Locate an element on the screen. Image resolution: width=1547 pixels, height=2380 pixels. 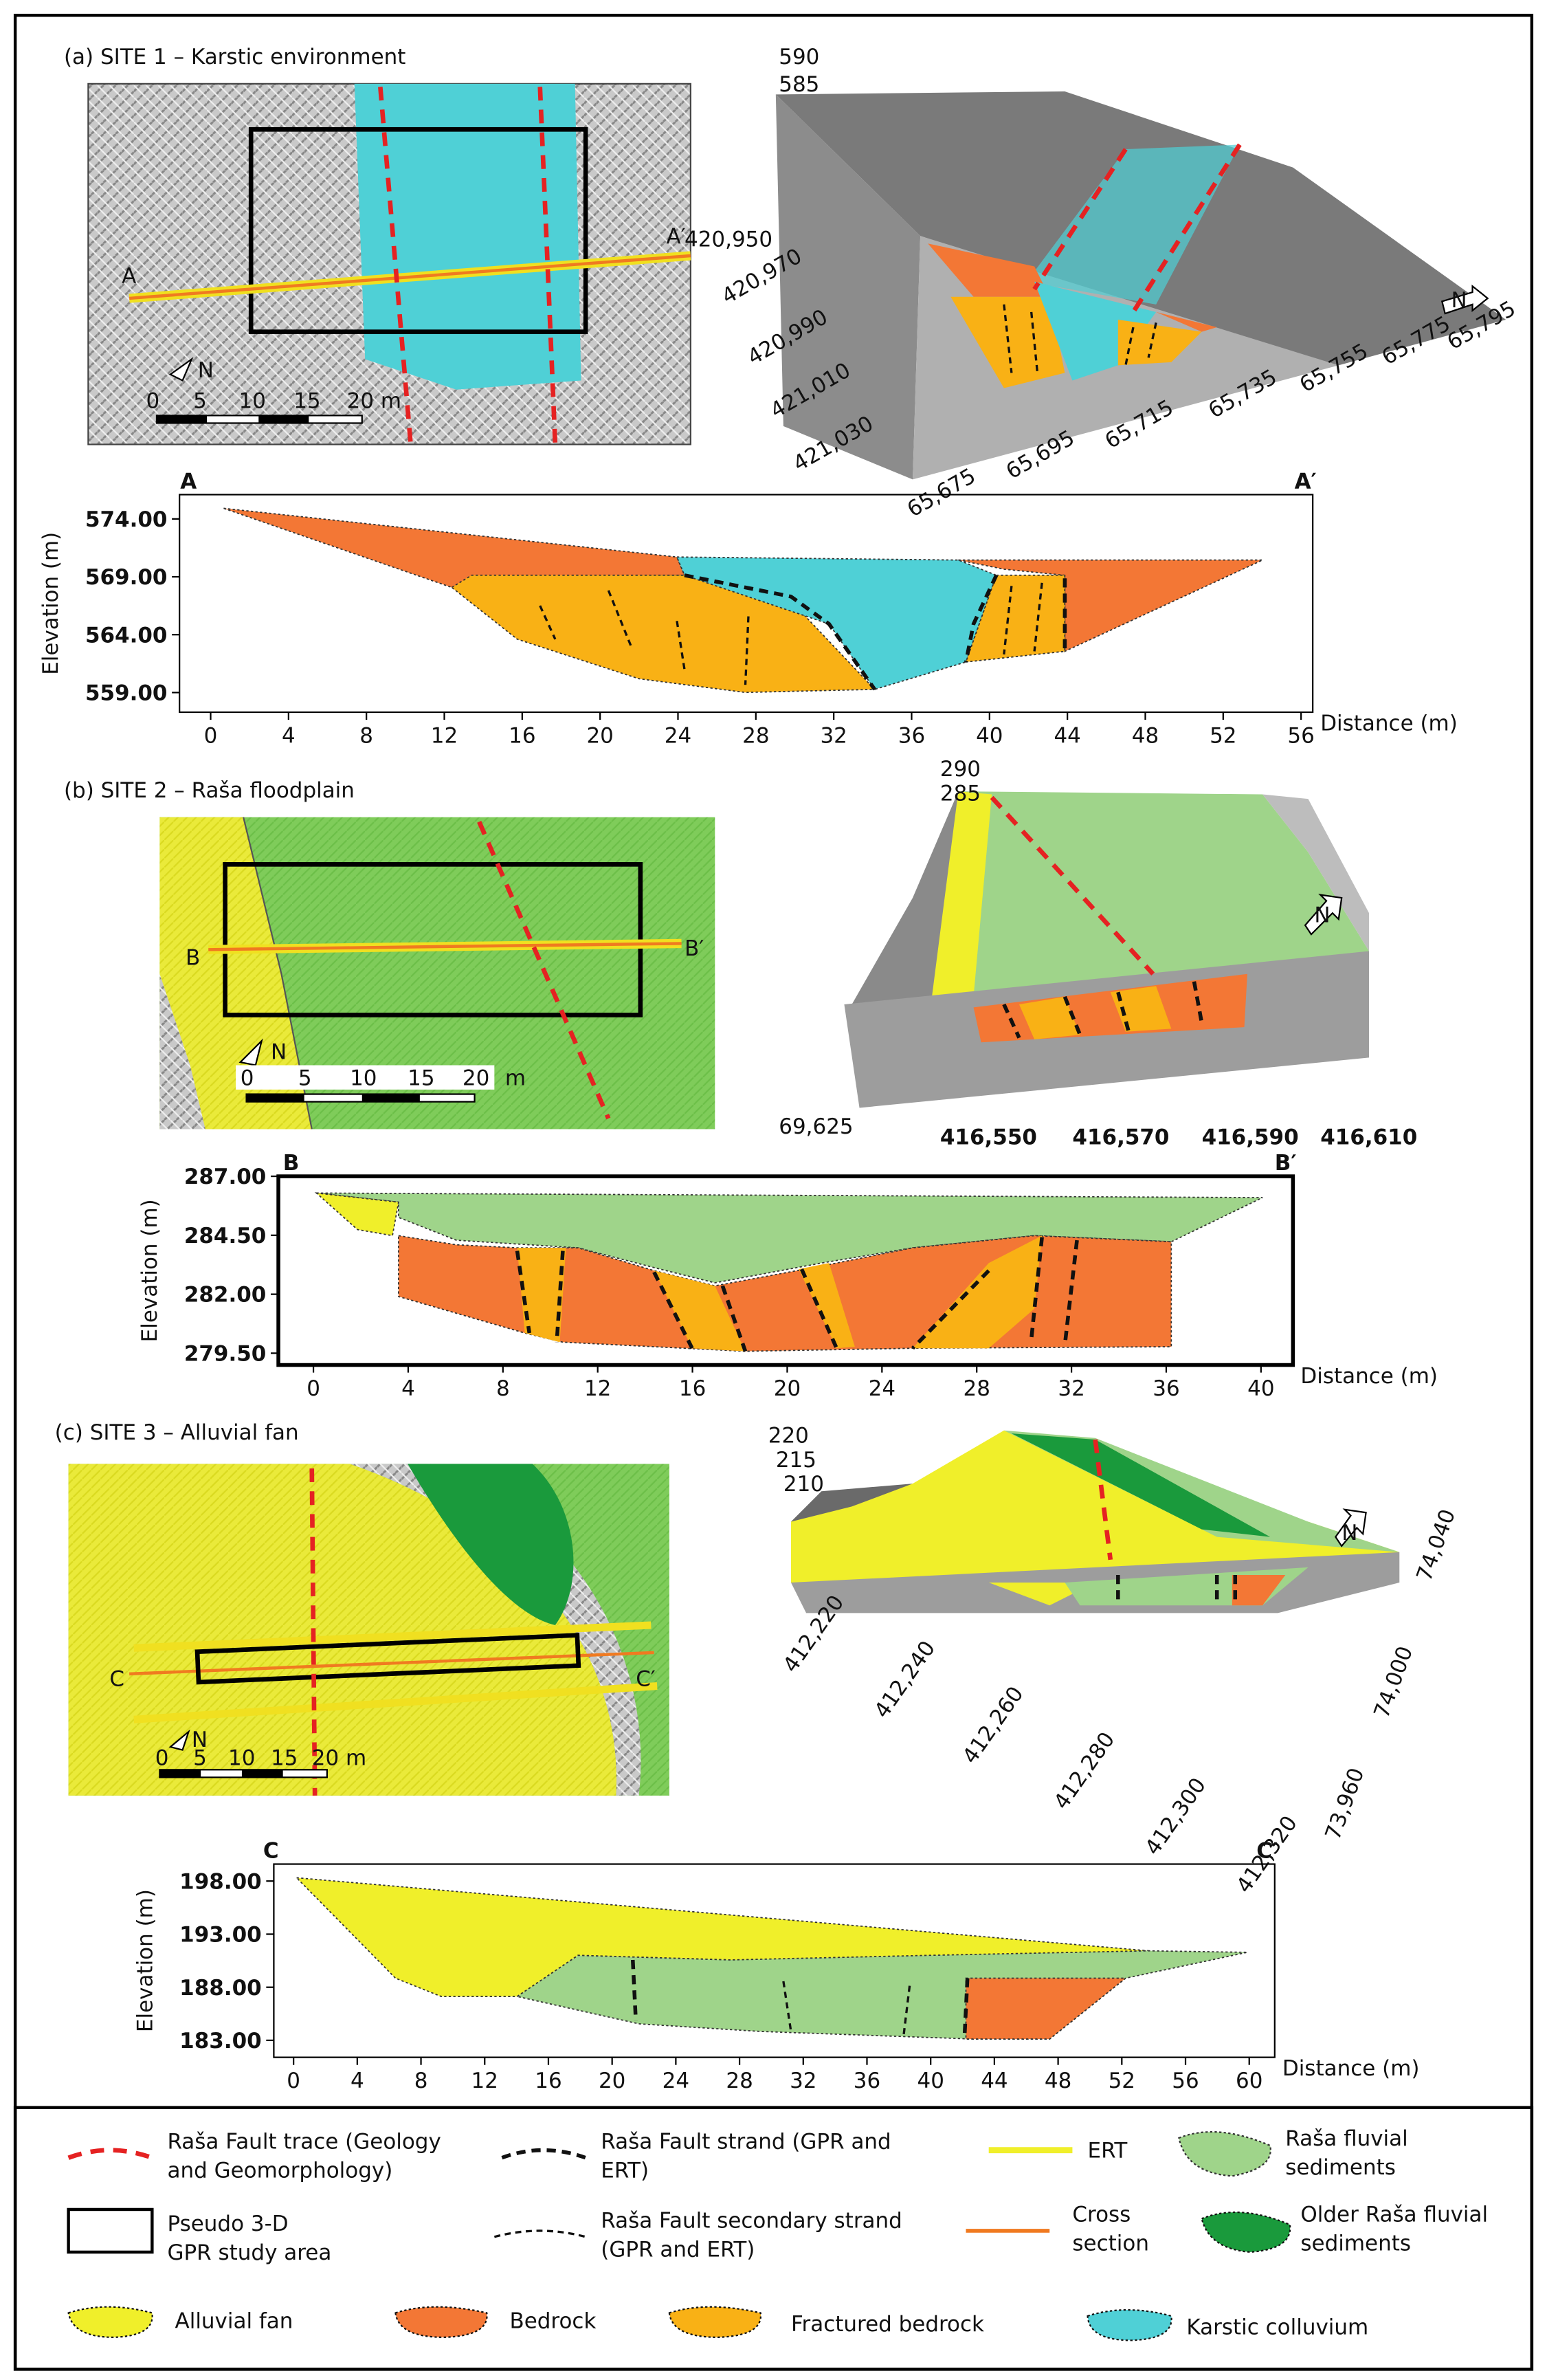
x-tick-label: 56 is located at coordinates (1300, 735).